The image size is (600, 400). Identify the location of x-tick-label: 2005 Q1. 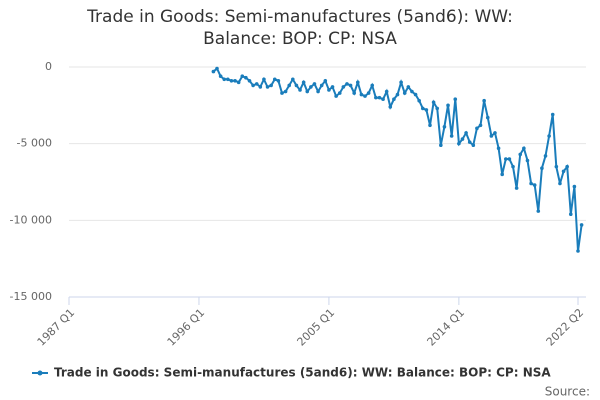
(316, 327).